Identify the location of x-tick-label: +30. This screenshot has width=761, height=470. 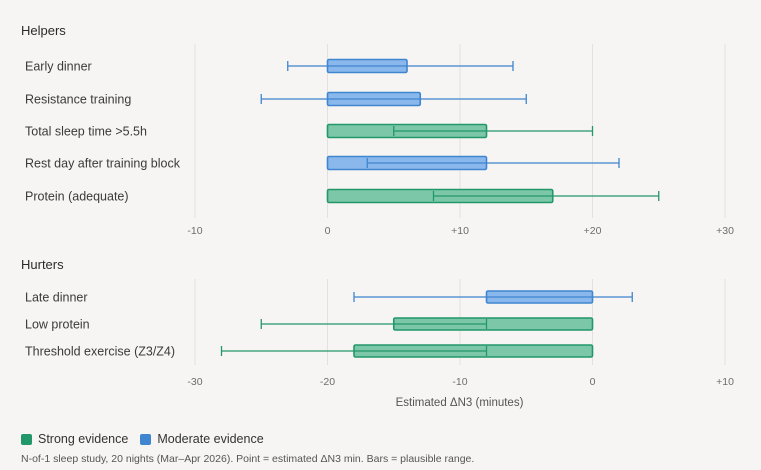
(725, 231).